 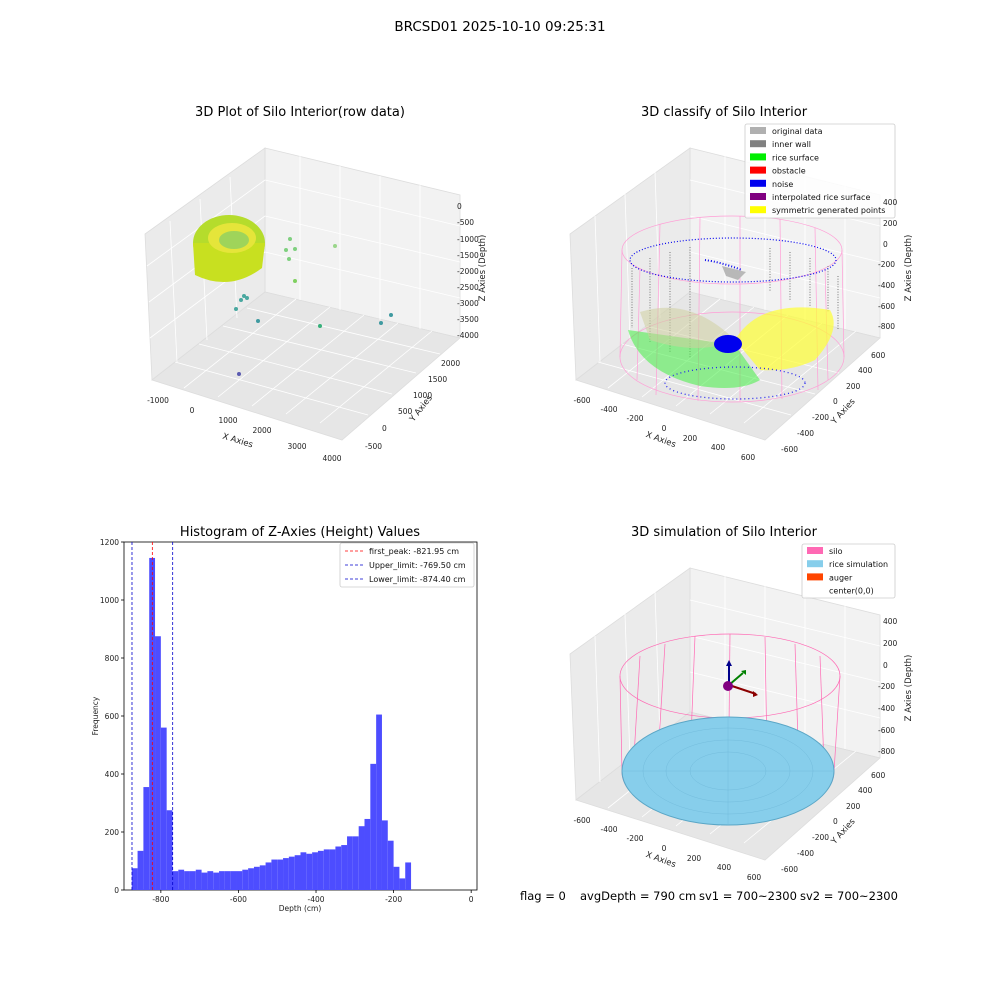 I want to click on raw-scatter, so click(x=293, y=295).